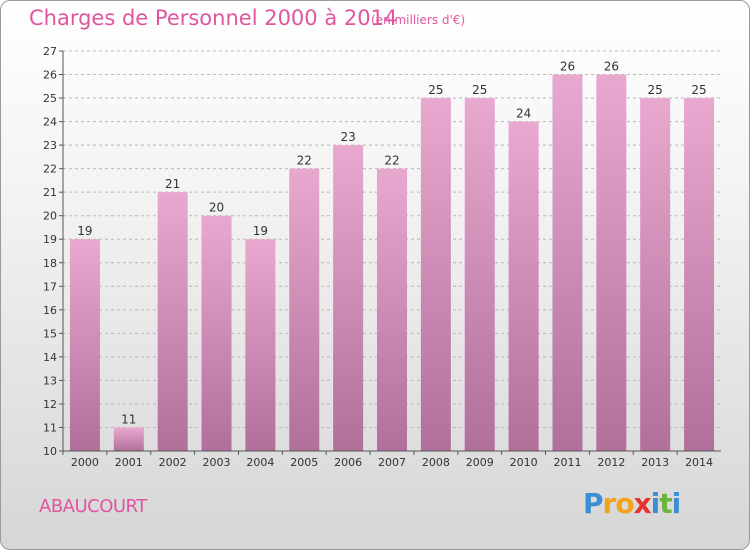 This screenshot has height=550, width=750. What do you see at coordinates (50, 216) in the screenshot?
I see `y-tick-label: 20` at bounding box center [50, 216].